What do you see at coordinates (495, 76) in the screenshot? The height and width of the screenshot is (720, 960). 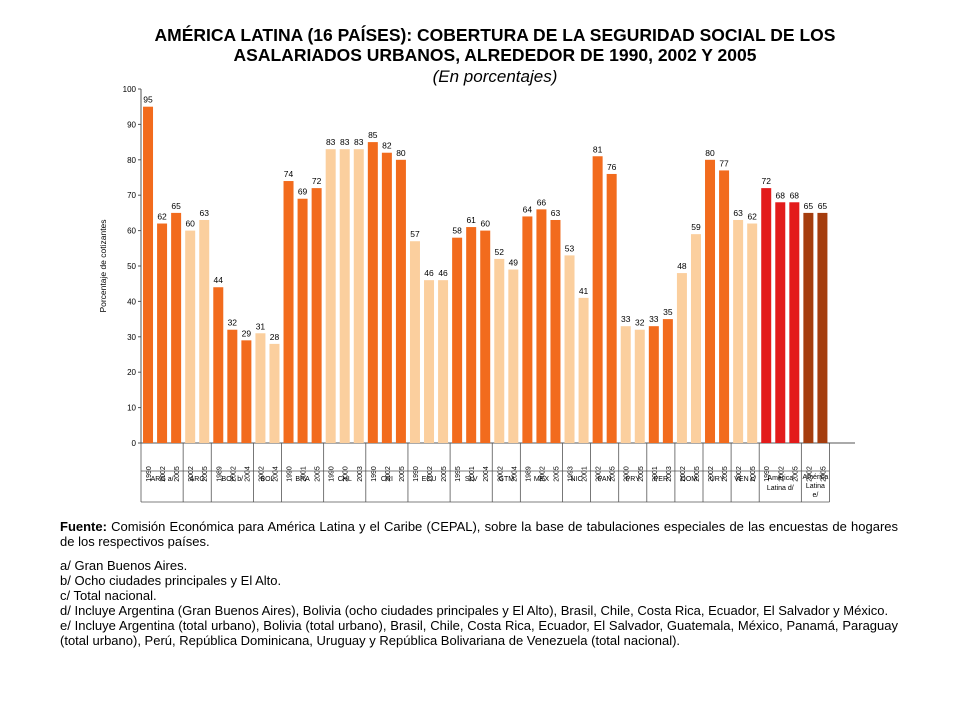 I see `chart-subtitle: (En porcentajes)` at bounding box center [495, 76].